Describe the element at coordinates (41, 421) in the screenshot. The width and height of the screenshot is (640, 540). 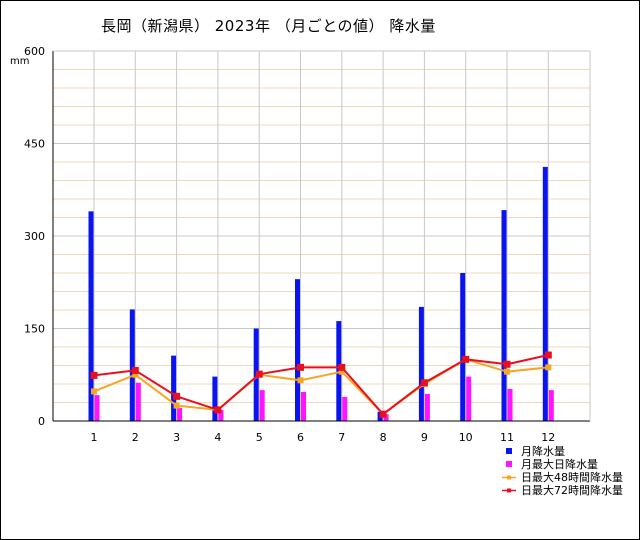
I see `y-tick-label: 0` at that location.